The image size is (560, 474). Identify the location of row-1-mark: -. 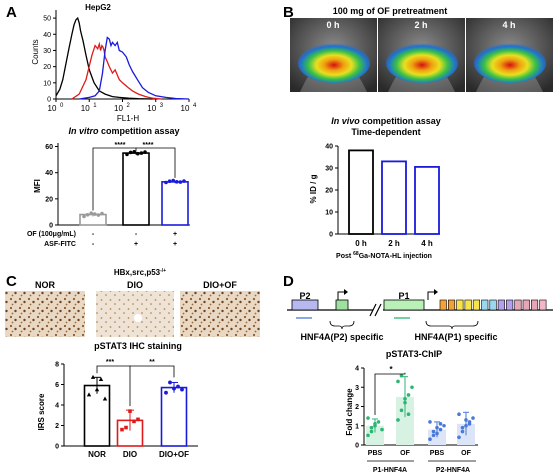
(136, 234).